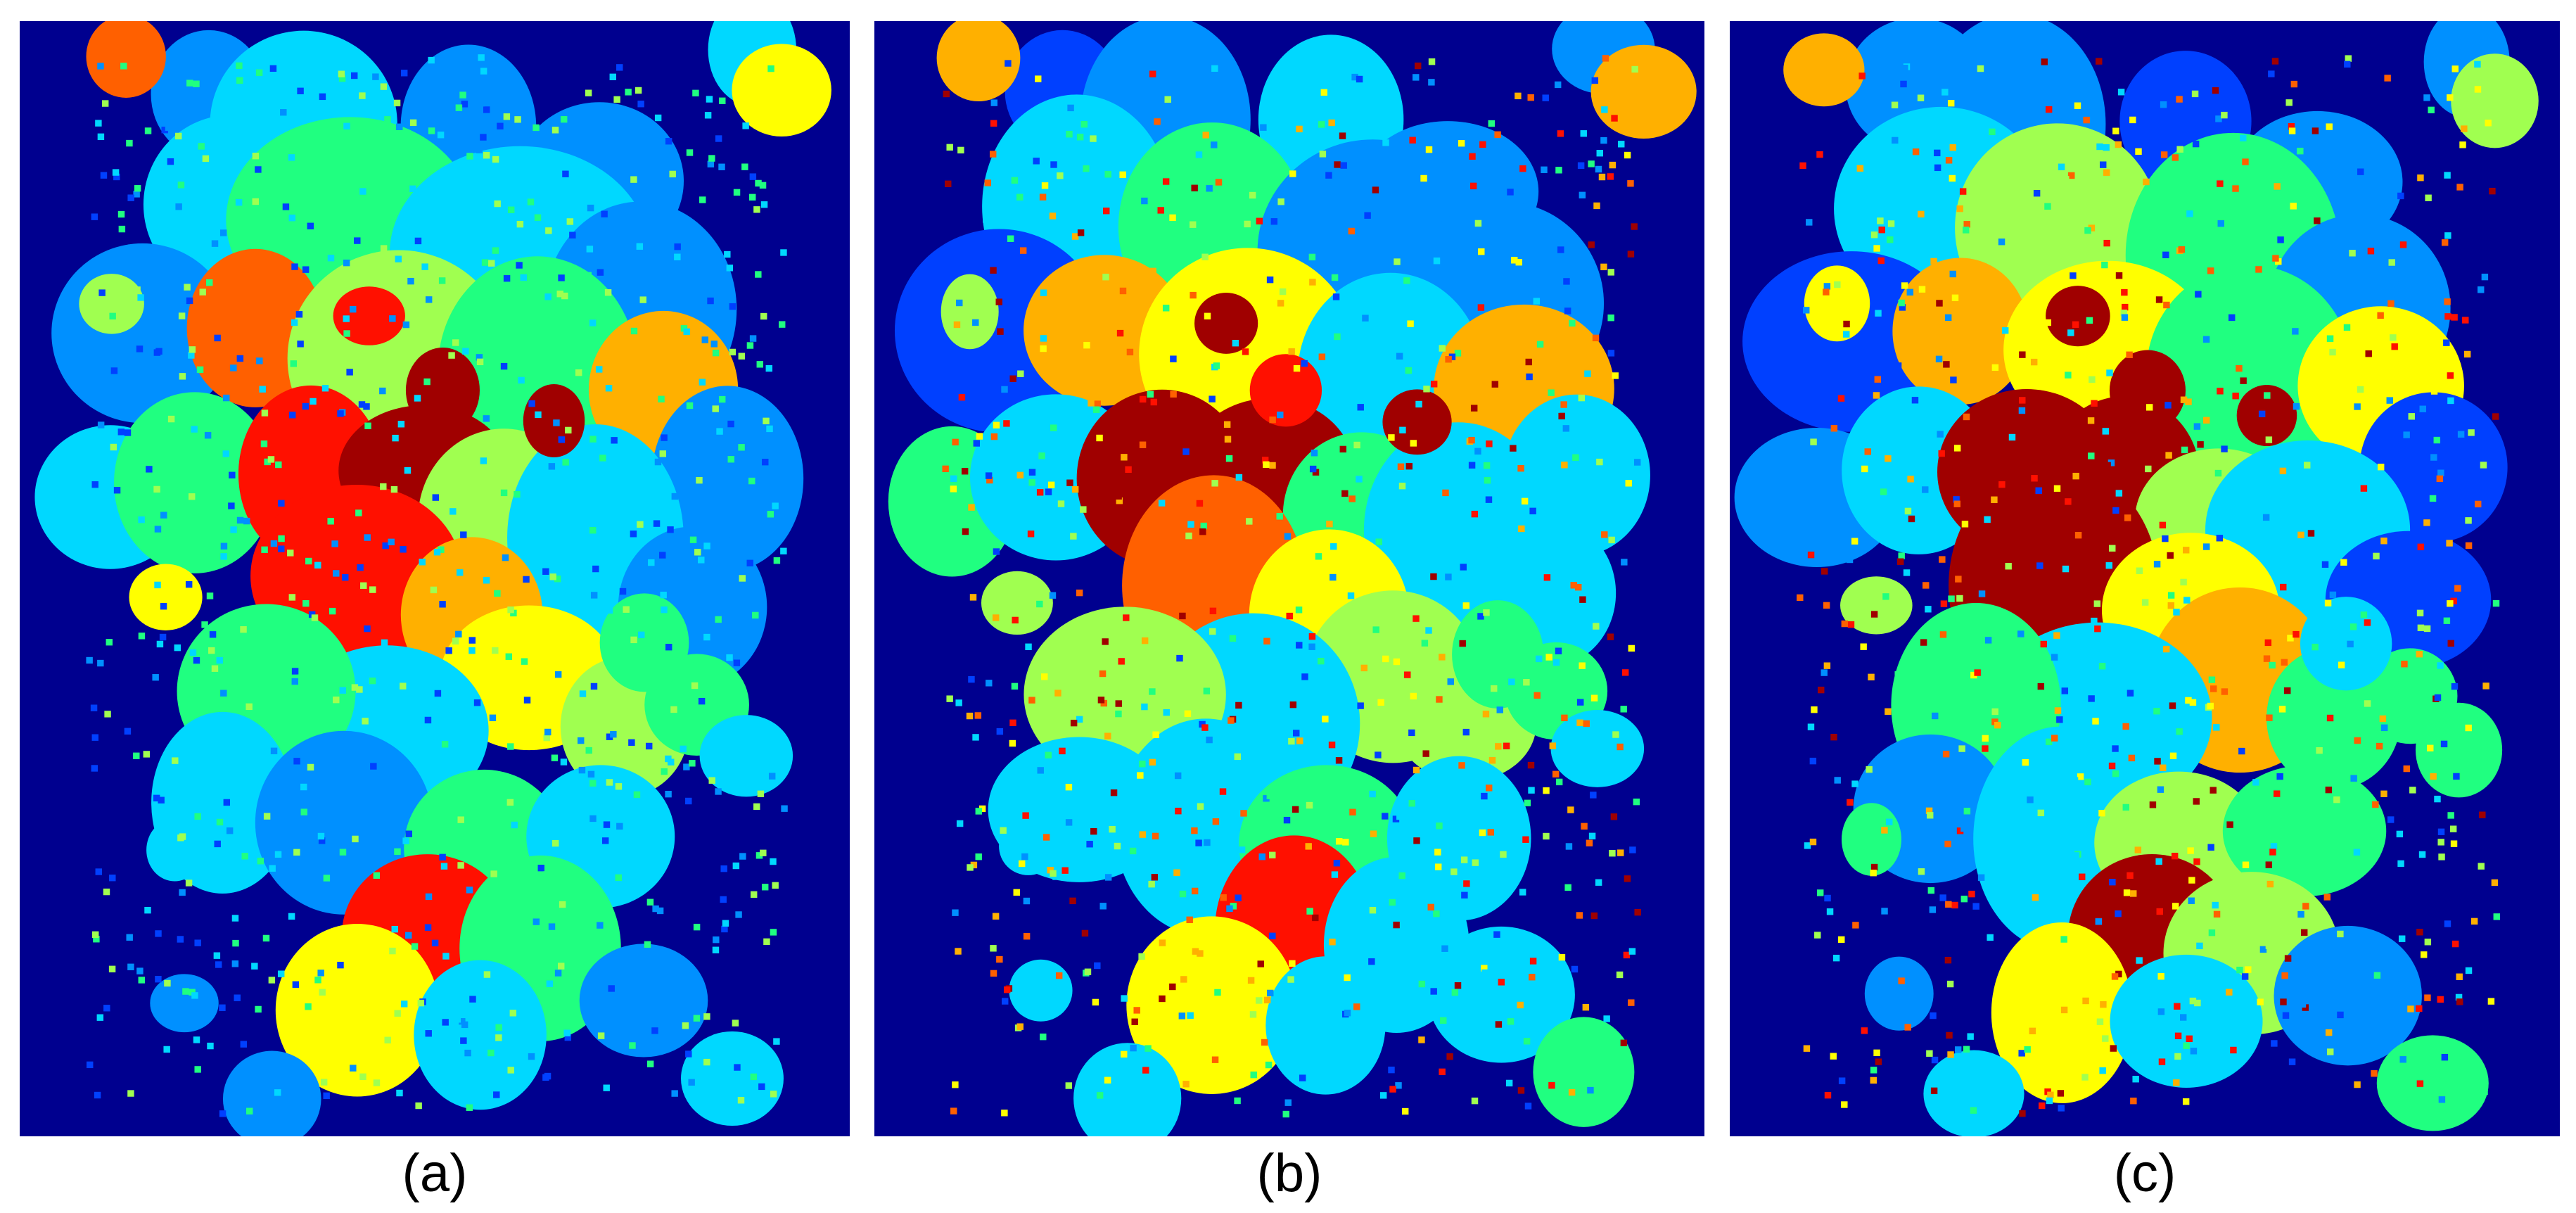 The width and height of the screenshot is (2576, 1213). I want to click on map-region, so click(1017, 603).